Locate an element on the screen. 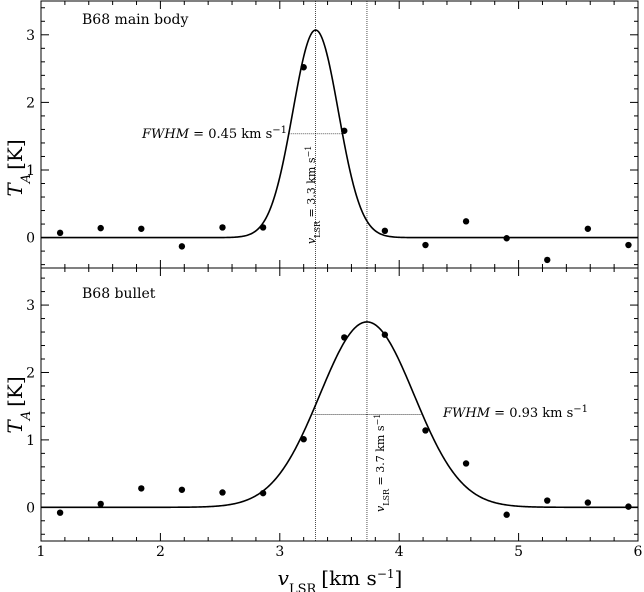 The height and width of the screenshot is (592, 644). x-axis-unit-exponent: −1 is located at coordinates (386, 574).